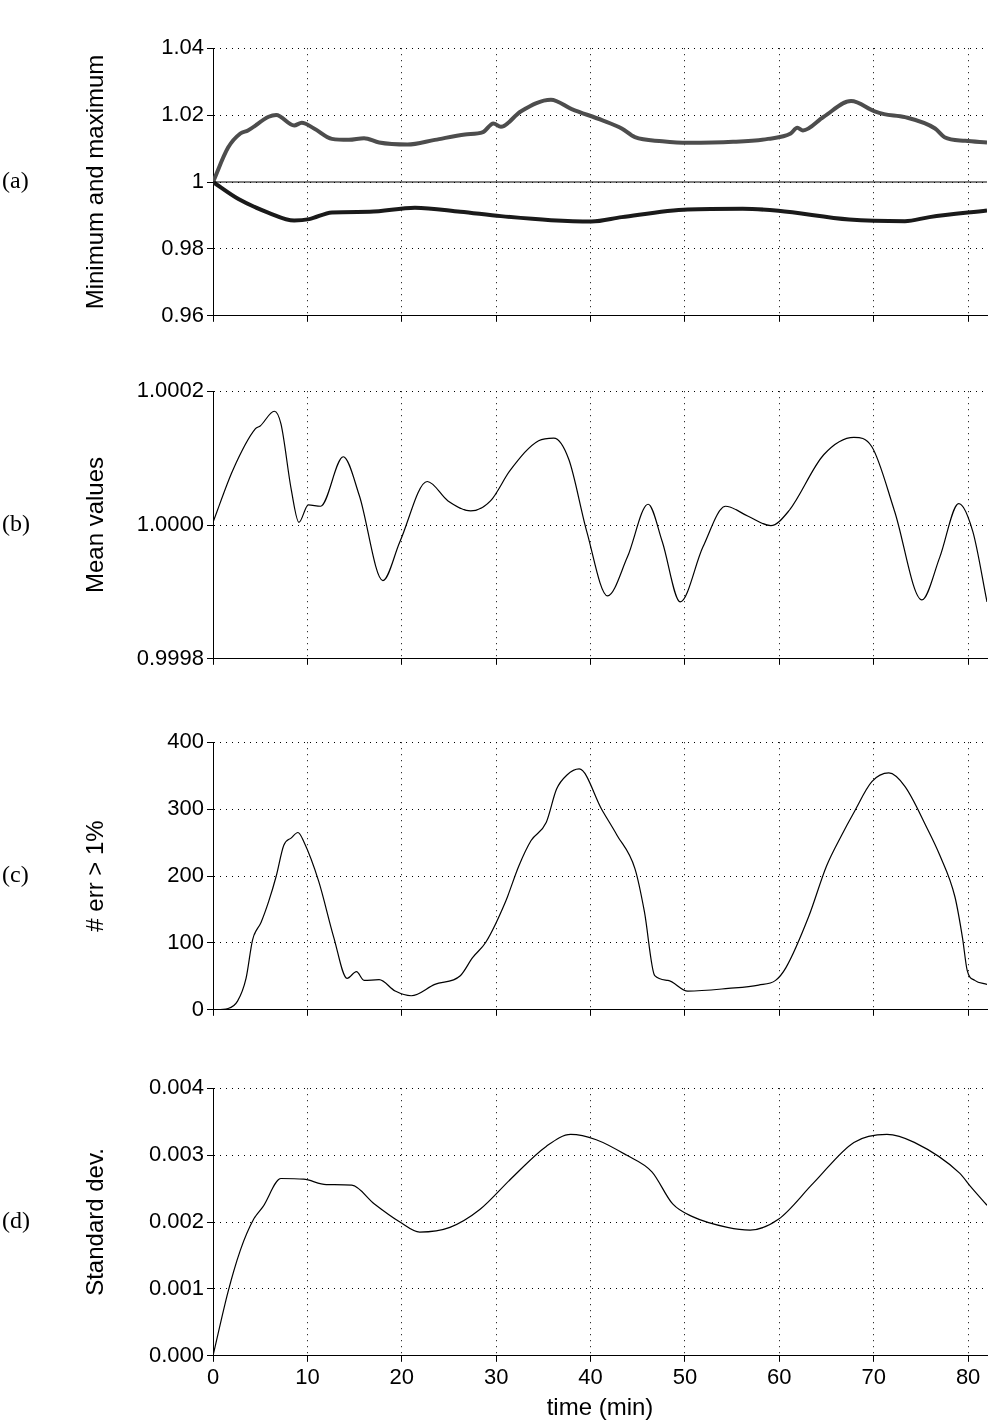 Image resolution: width=989 pixels, height=1423 pixels. What do you see at coordinates (95, 876) in the screenshot?
I see `y-axis-title: # err > 1%` at bounding box center [95, 876].